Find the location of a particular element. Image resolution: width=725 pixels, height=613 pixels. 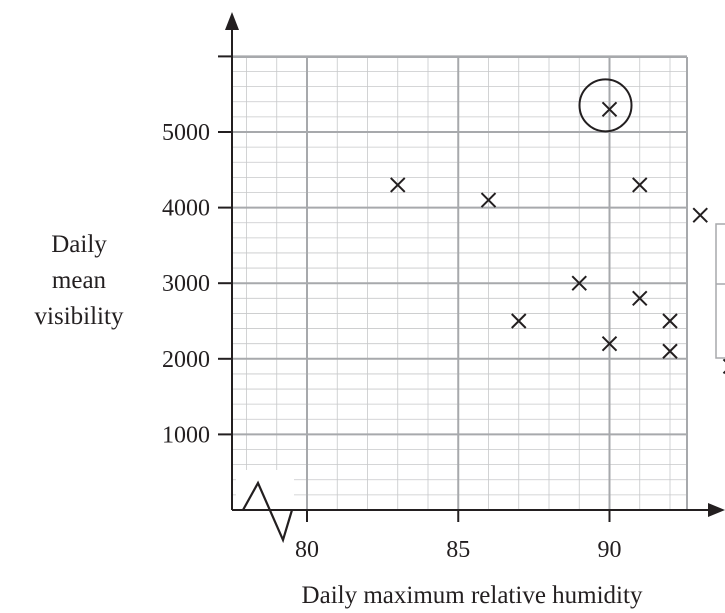

side-table is located at coordinates (720, 291).